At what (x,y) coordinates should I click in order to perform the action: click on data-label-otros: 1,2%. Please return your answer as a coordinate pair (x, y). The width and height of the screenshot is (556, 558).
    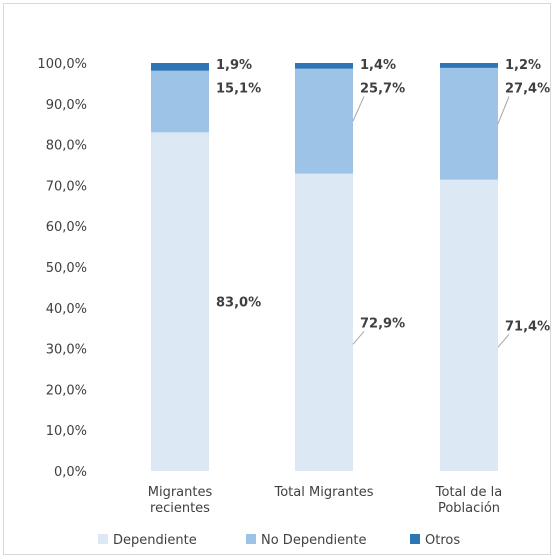
    Looking at the image, I should click on (523, 65).